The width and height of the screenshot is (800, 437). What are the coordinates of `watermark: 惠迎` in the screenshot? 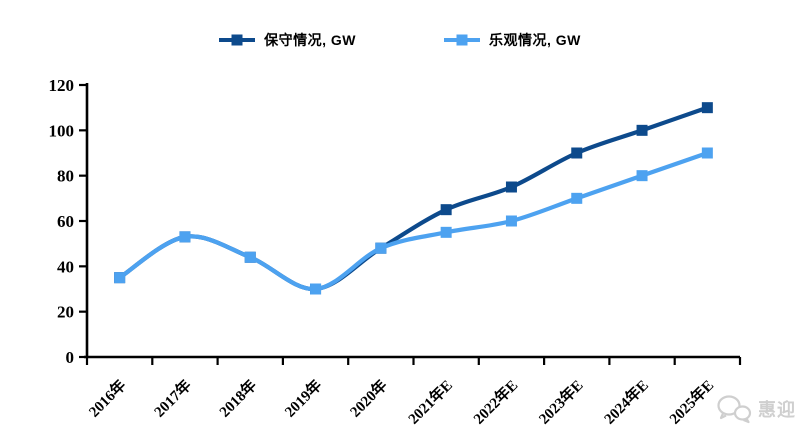 It's located at (755, 409).